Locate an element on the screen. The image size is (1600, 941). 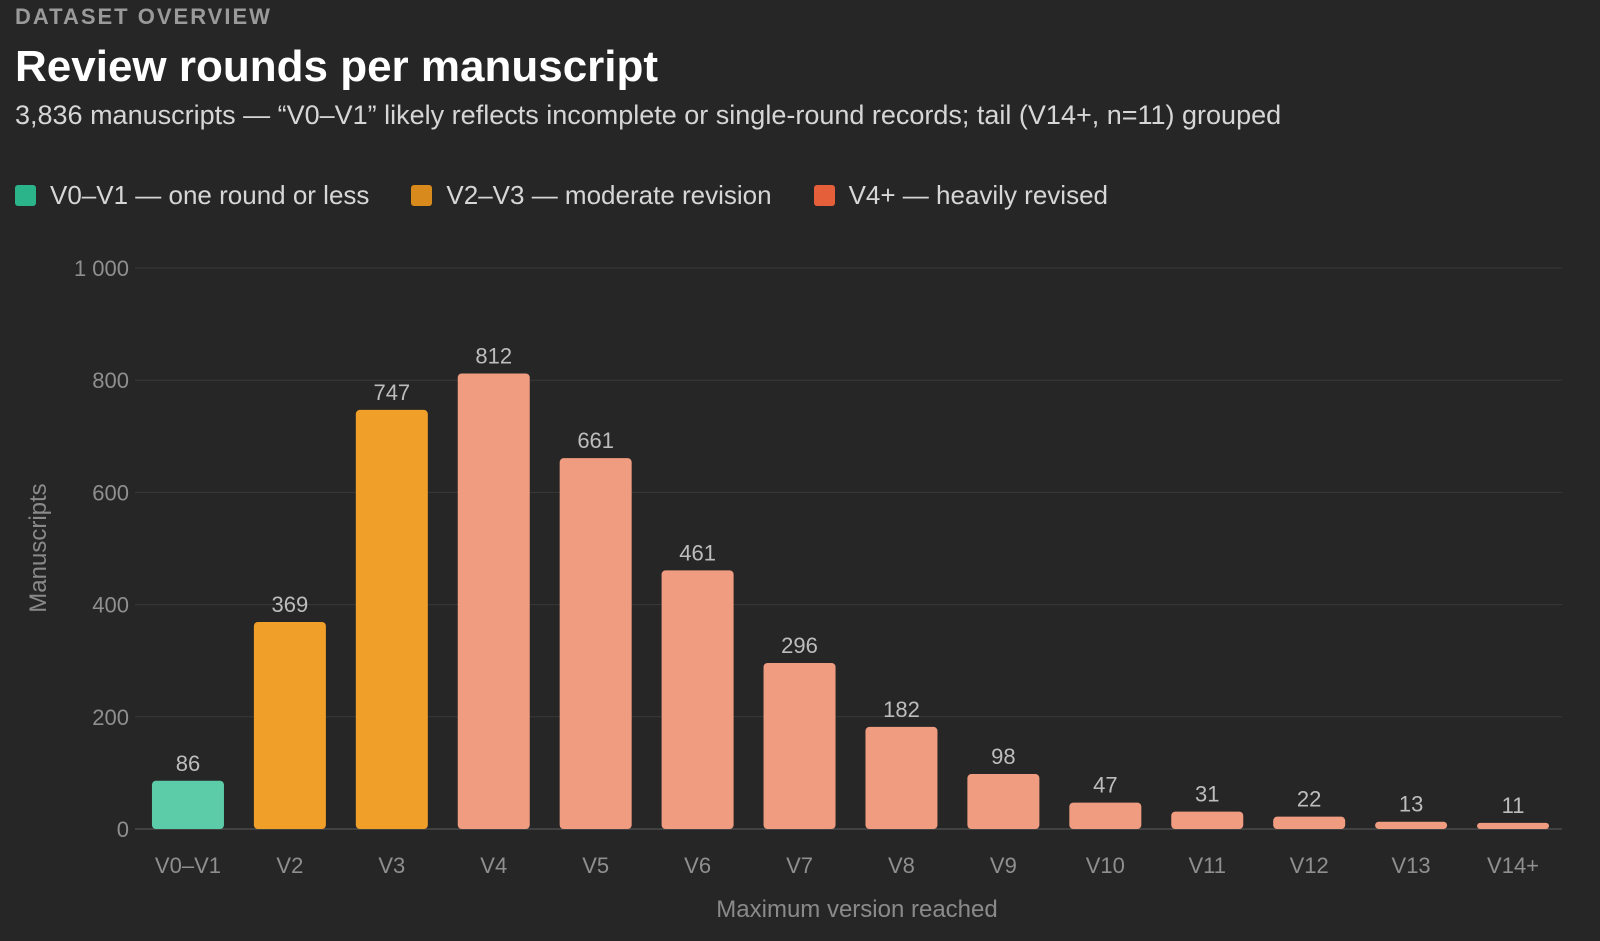
legend-item-v2-v3: V2–V3 — moderate revision is located at coordinates (591, 195).